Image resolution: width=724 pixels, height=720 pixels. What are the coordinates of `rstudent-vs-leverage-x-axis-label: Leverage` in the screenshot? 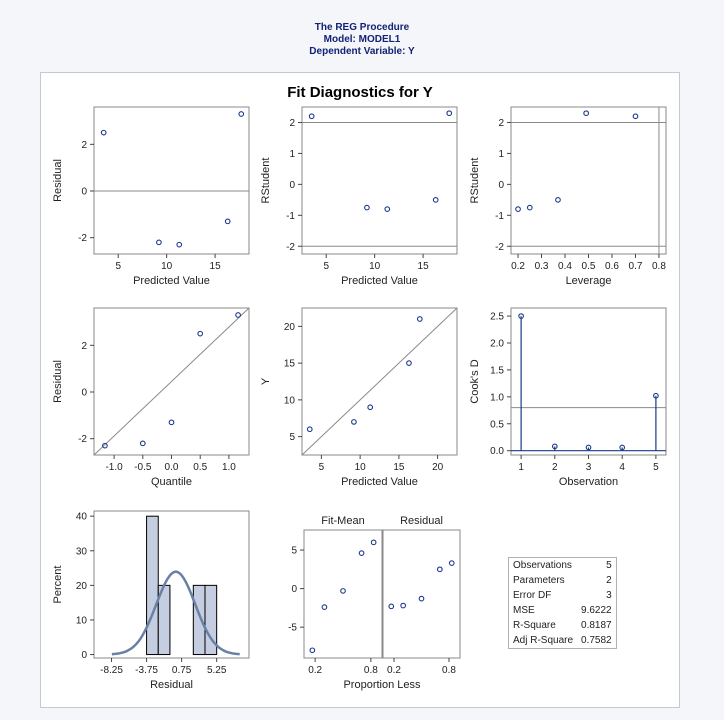 It's located at (589, 281).